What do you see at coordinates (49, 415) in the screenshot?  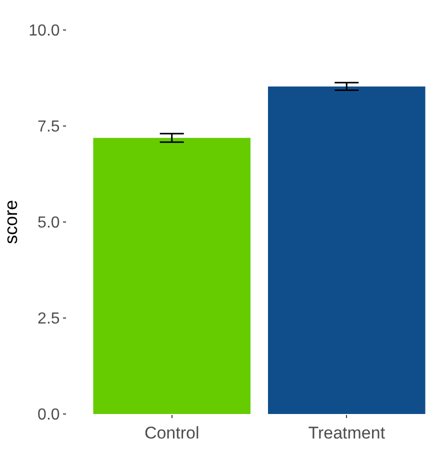 I see `y-tick-label: 0.0` at bounding box center [49, 415].